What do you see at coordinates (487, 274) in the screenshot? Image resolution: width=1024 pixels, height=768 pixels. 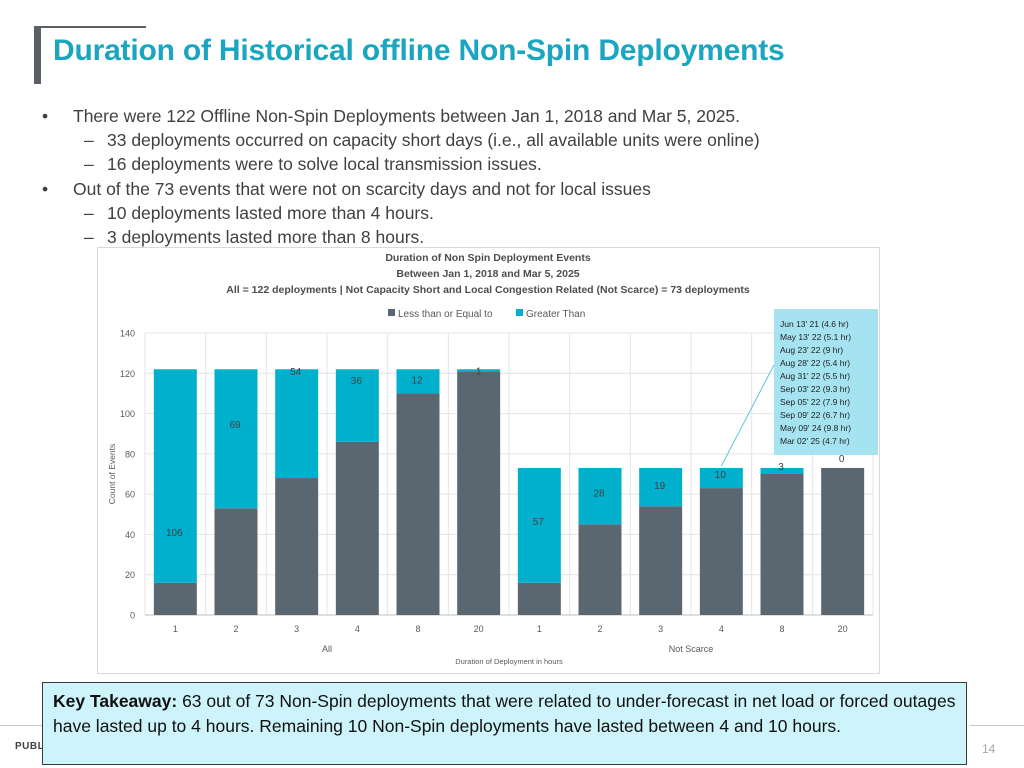 I see `chart-title-line: Between Jan 1, 2018 and Mar 5, 2025` at bounding box center [487, 274].